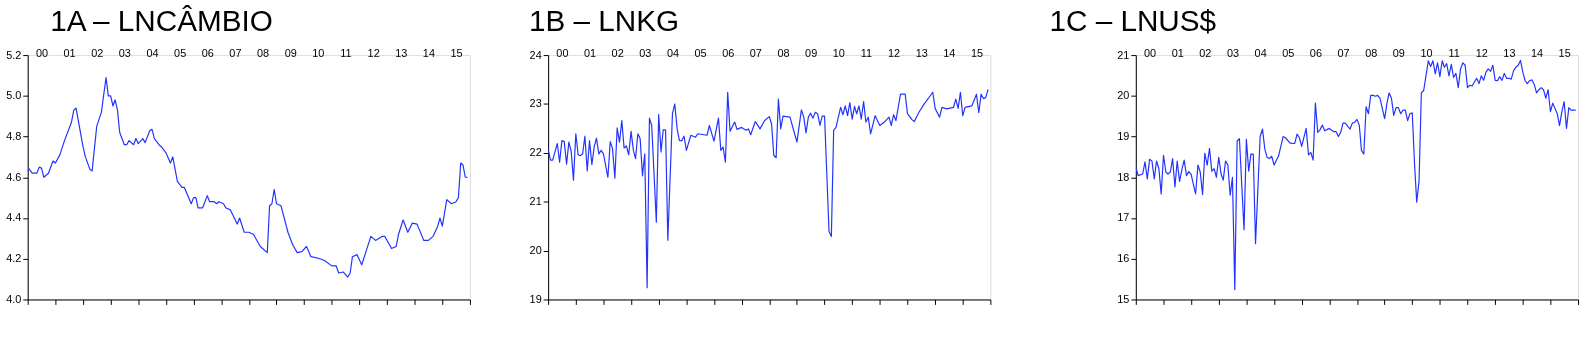 This screenshot has height=352, width=1584. Describe the element at coordinates (1123, 258) in the screenshot. I see `y-tick-label: 16` at that location.